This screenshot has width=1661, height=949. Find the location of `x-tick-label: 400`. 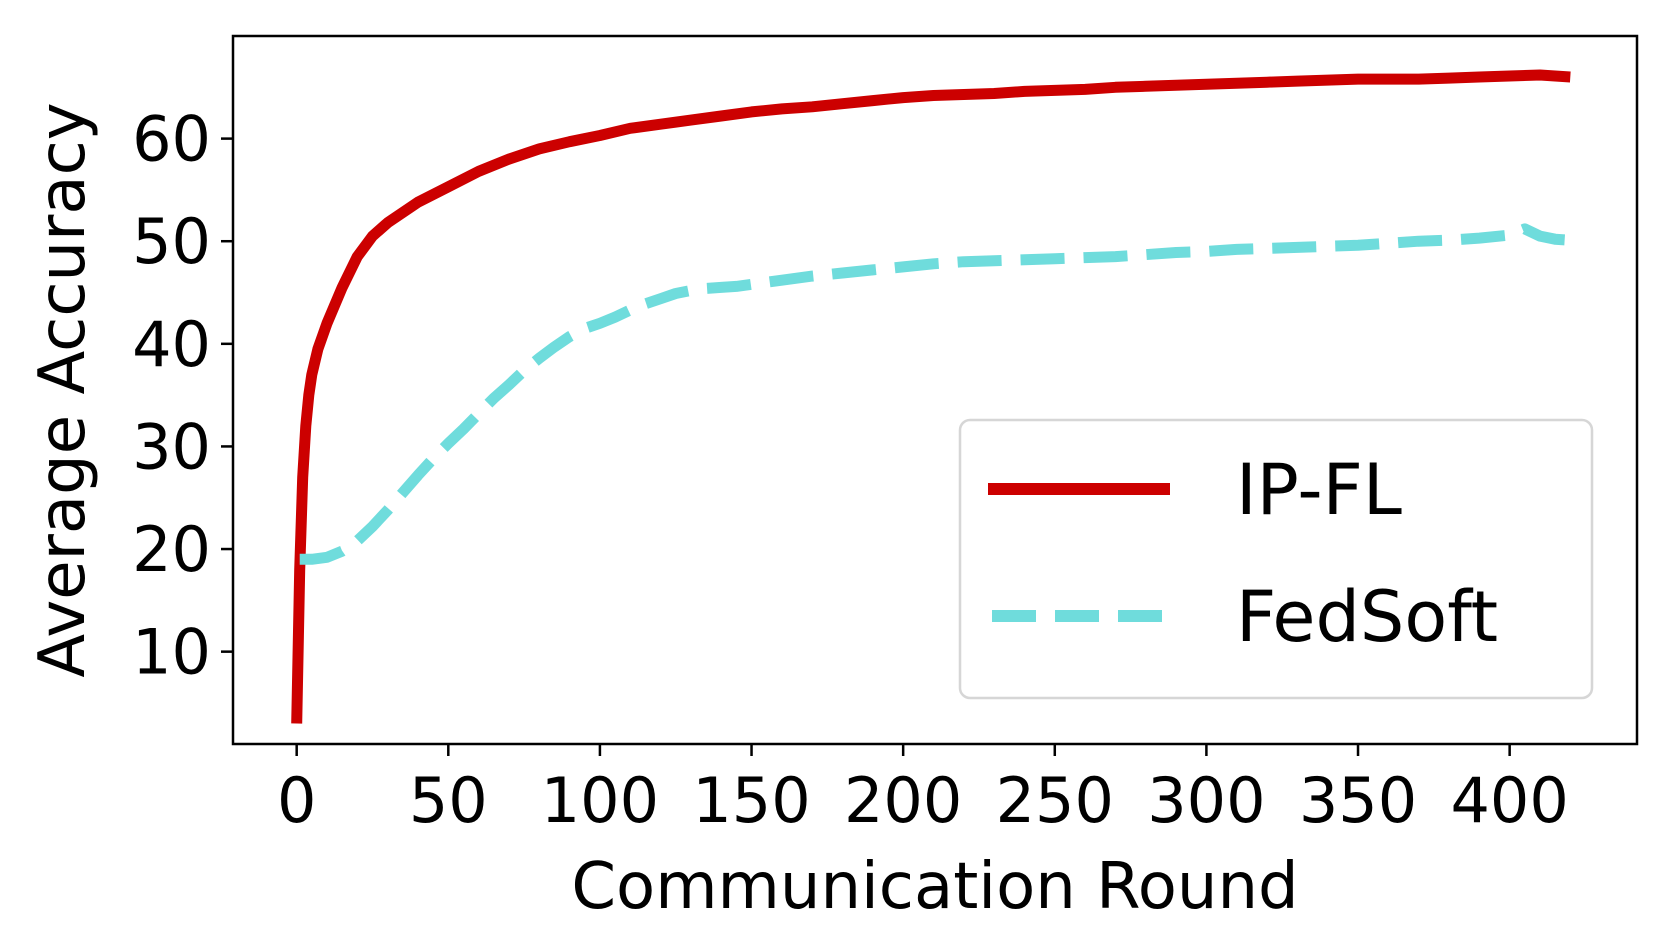

x-tick-label: 400 is located at coordinates (1509, 800).